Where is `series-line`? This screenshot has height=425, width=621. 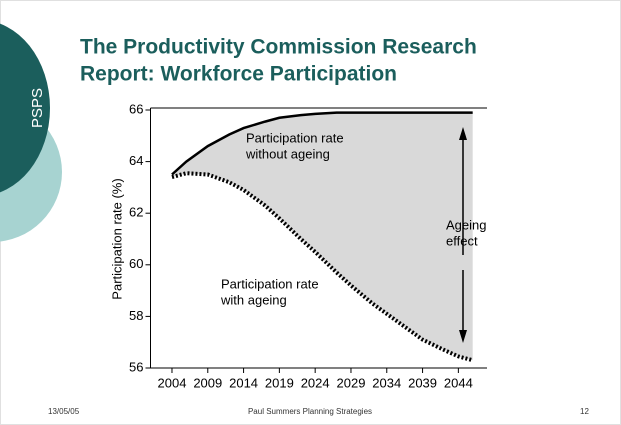 series-line is located at coordinates (322, 143).